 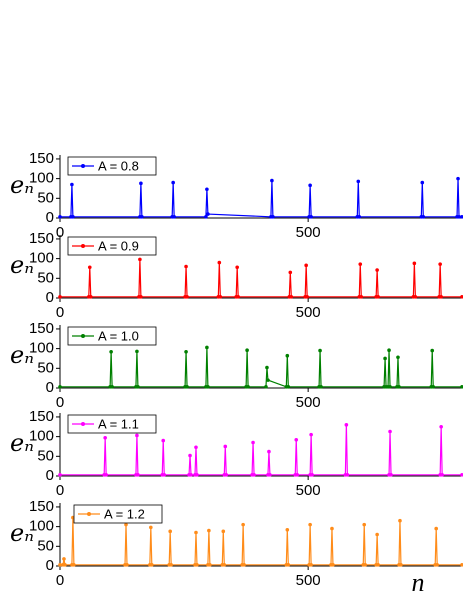 What do you see at coordinates (118, 423) in the screenshot?
I see `legend-label: A = 1.1` at bounding box center [118, 423].